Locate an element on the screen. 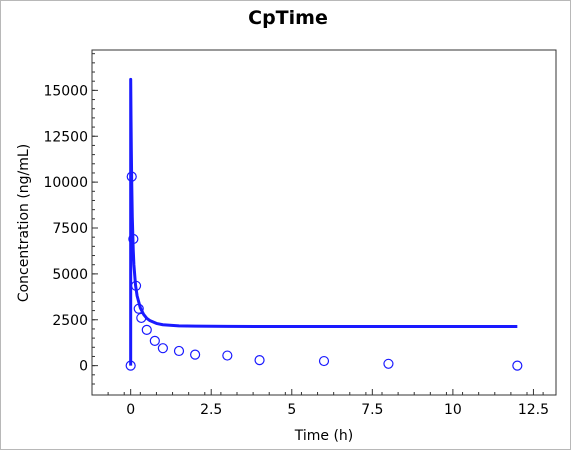  y-tick-label: 2500 is located at coordinates (70, 321).